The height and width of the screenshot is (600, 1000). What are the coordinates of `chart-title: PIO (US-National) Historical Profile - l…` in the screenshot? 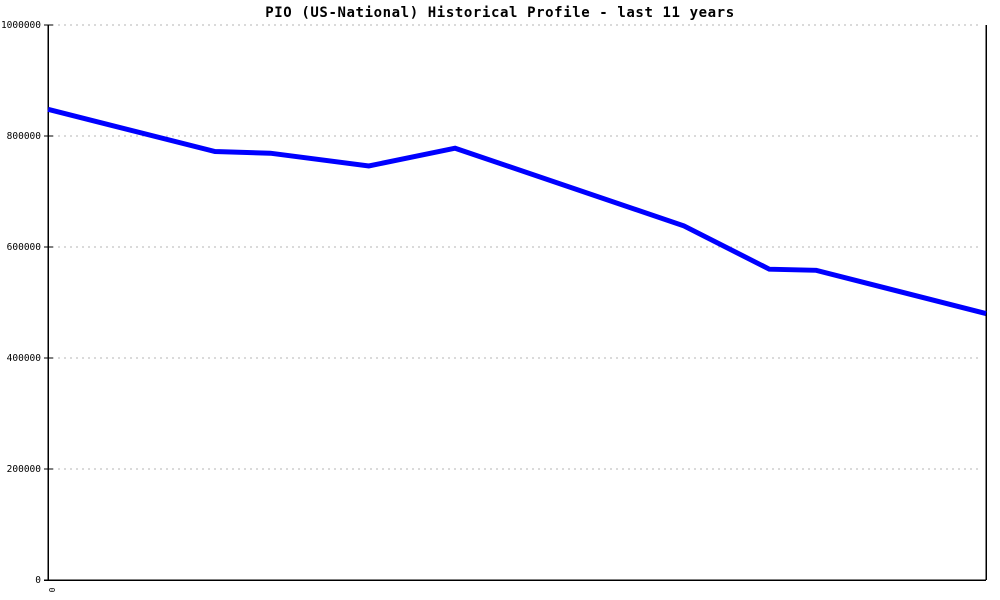 It's located at (500, 13).